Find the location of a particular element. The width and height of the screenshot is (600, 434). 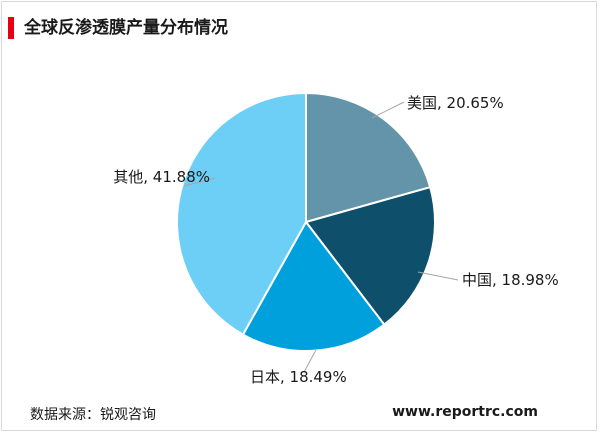

title-accent-bar is located at coordinates (11, 28).